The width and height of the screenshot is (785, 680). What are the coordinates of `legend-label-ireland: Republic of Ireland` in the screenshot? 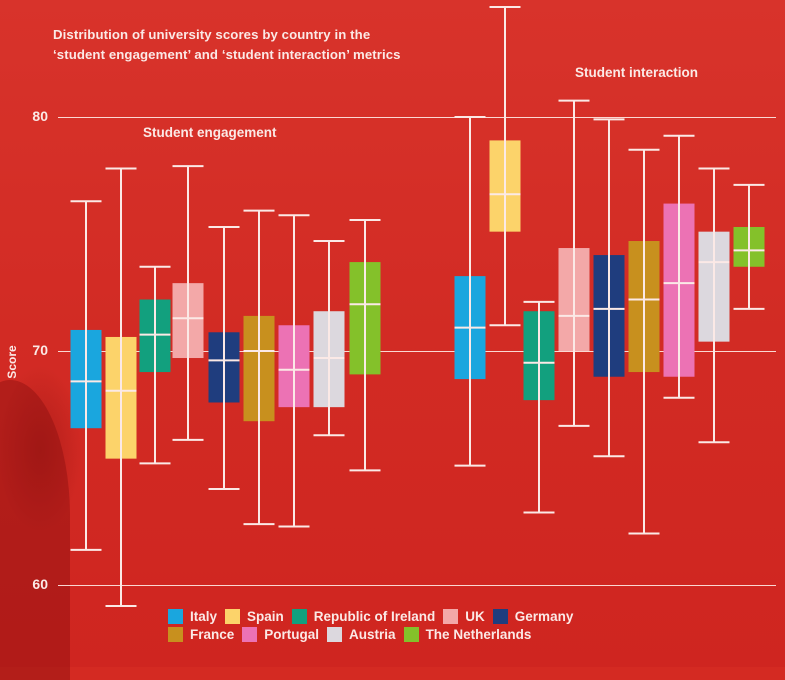 It's located at (374, 616).